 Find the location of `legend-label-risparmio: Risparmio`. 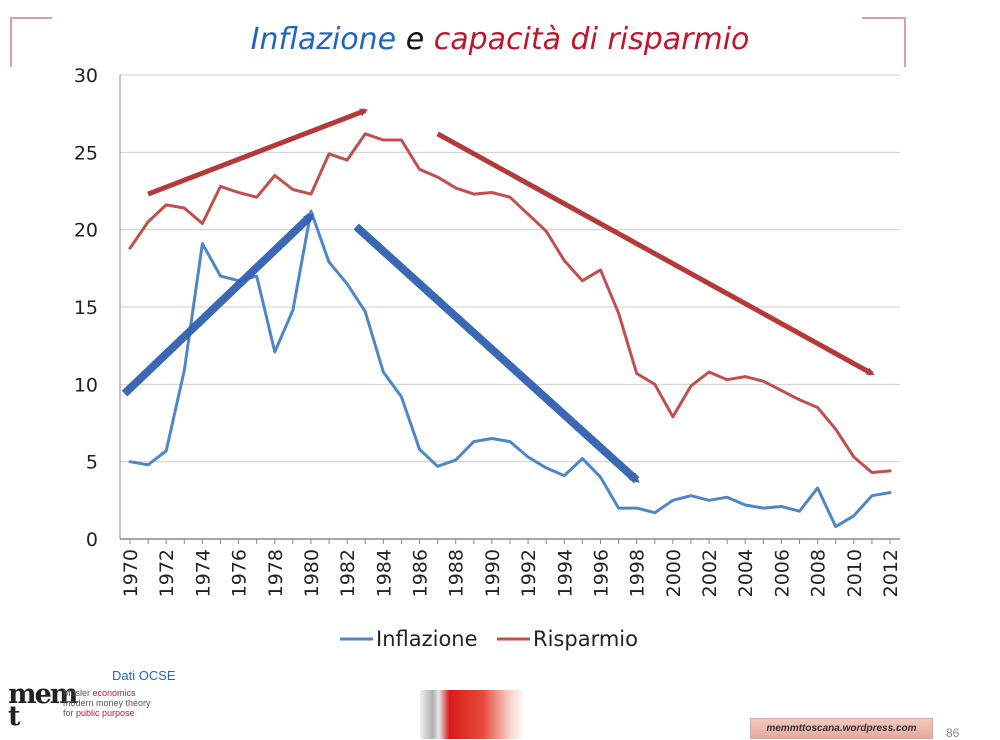

legend-label-risparmio: Risparmio is located at coordinates (585, 639).